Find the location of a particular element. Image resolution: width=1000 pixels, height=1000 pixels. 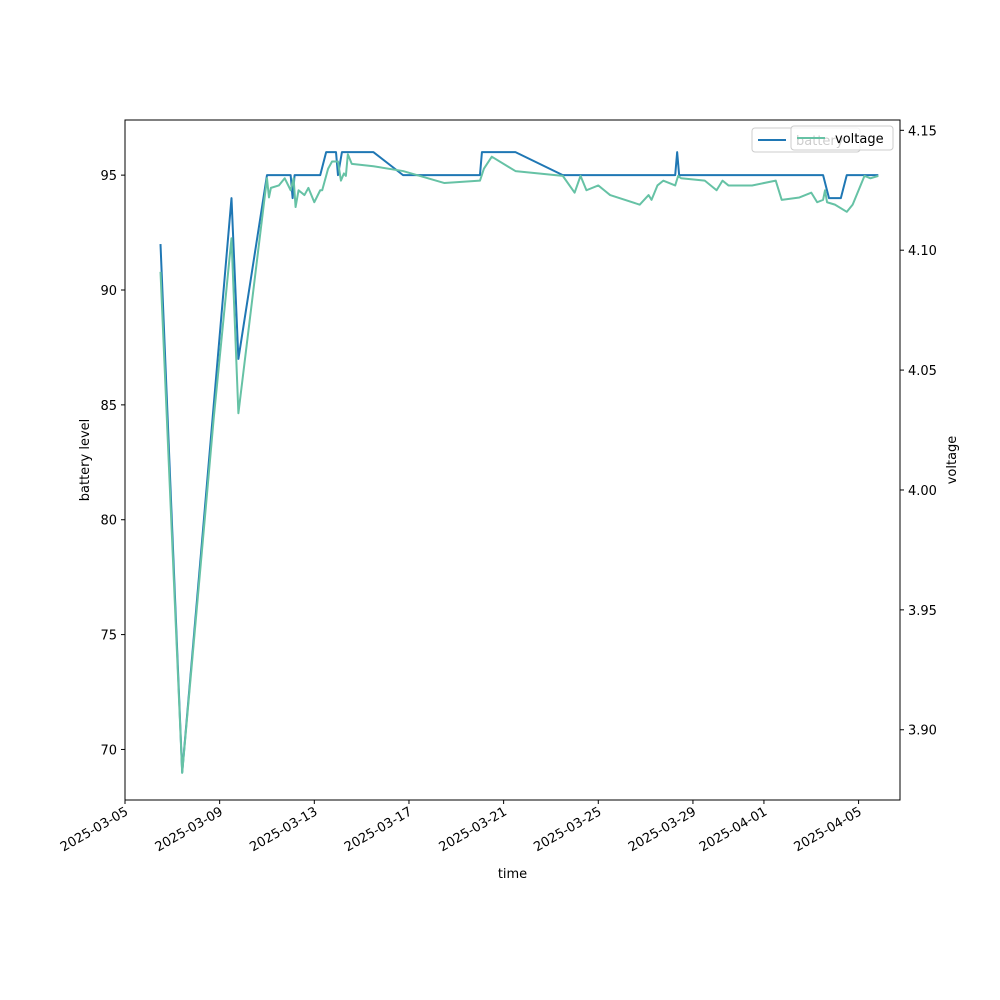

x-tick-label: 2025-03-13 is located at coordinates (283, 829).